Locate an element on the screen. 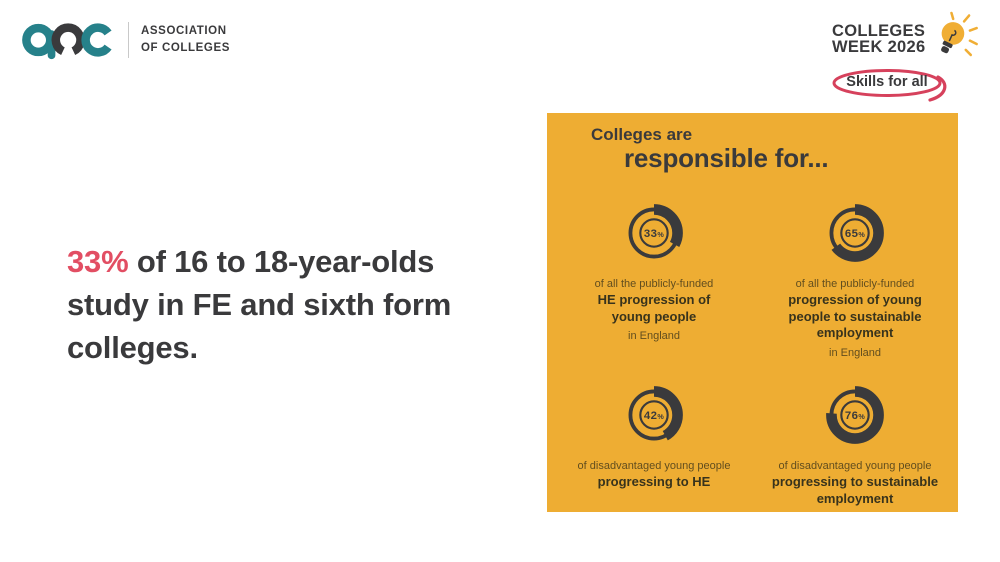  colleges-week-line2: WEEK 2026 is located at coordinates (879, 47).